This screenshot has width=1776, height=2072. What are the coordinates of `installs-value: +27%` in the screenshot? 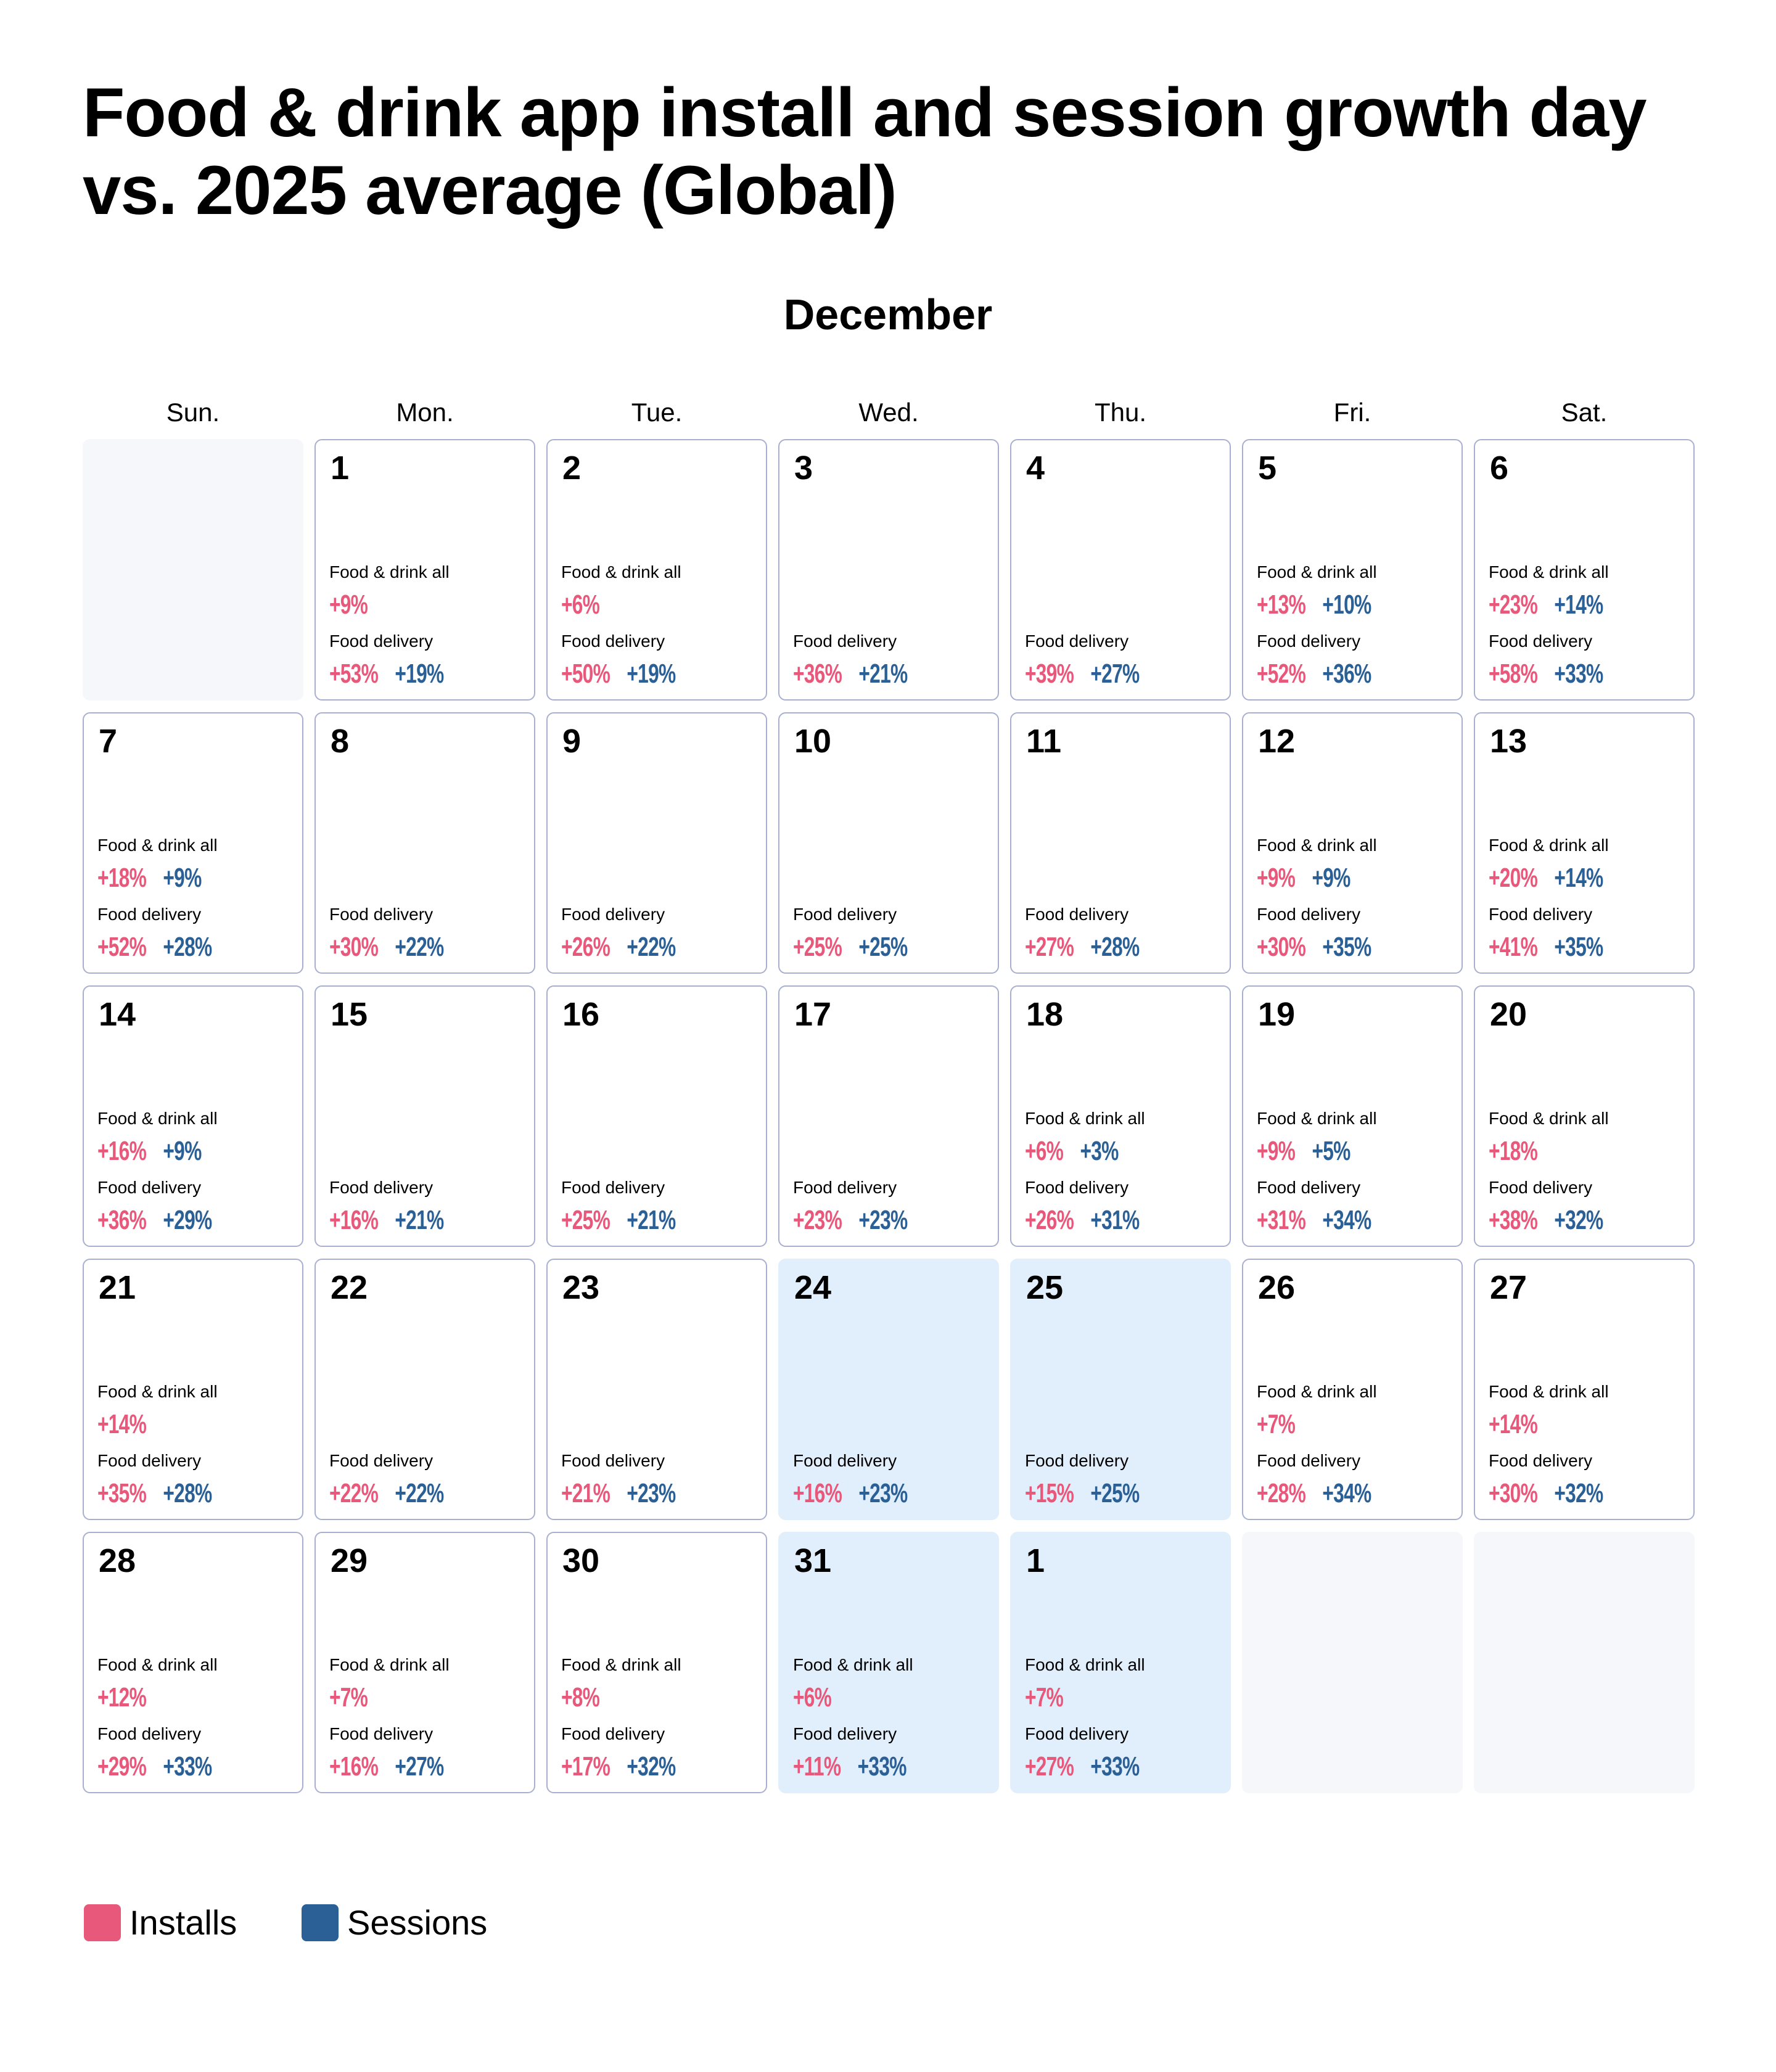 It's located at (1049, 1766).